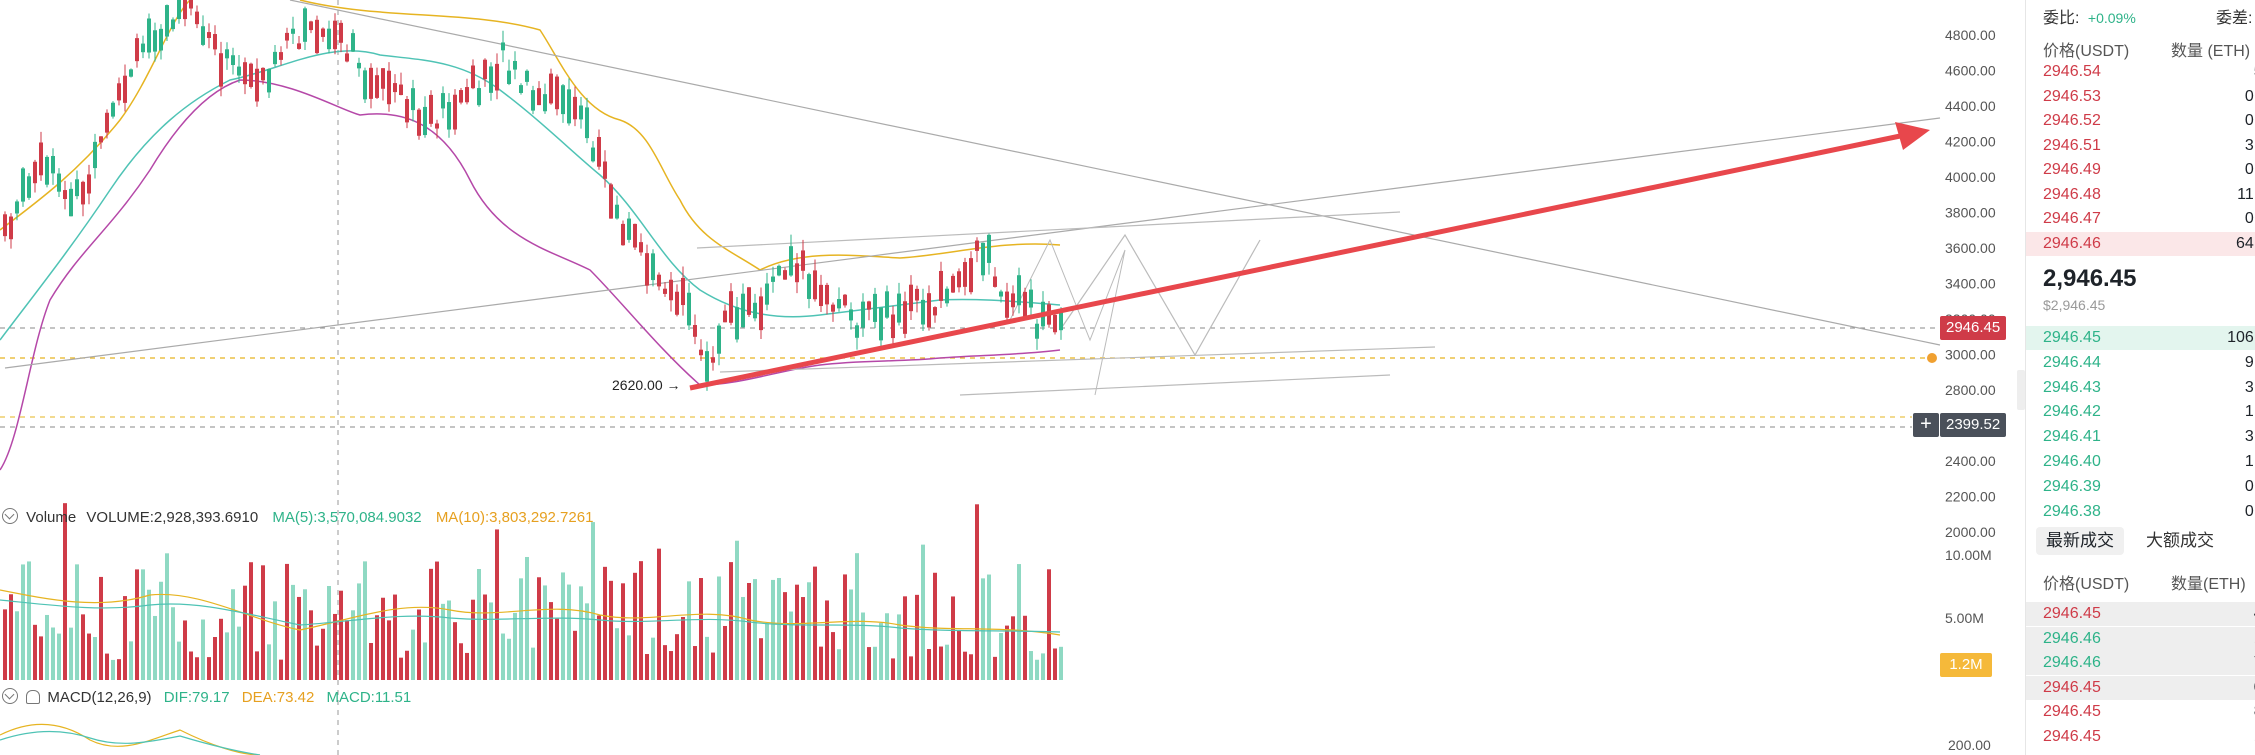  What do you see at coordinates (1970, 142) in the screenshot?
I see `price-axis-label: 4200.00` at bounding box center [1970, 142].